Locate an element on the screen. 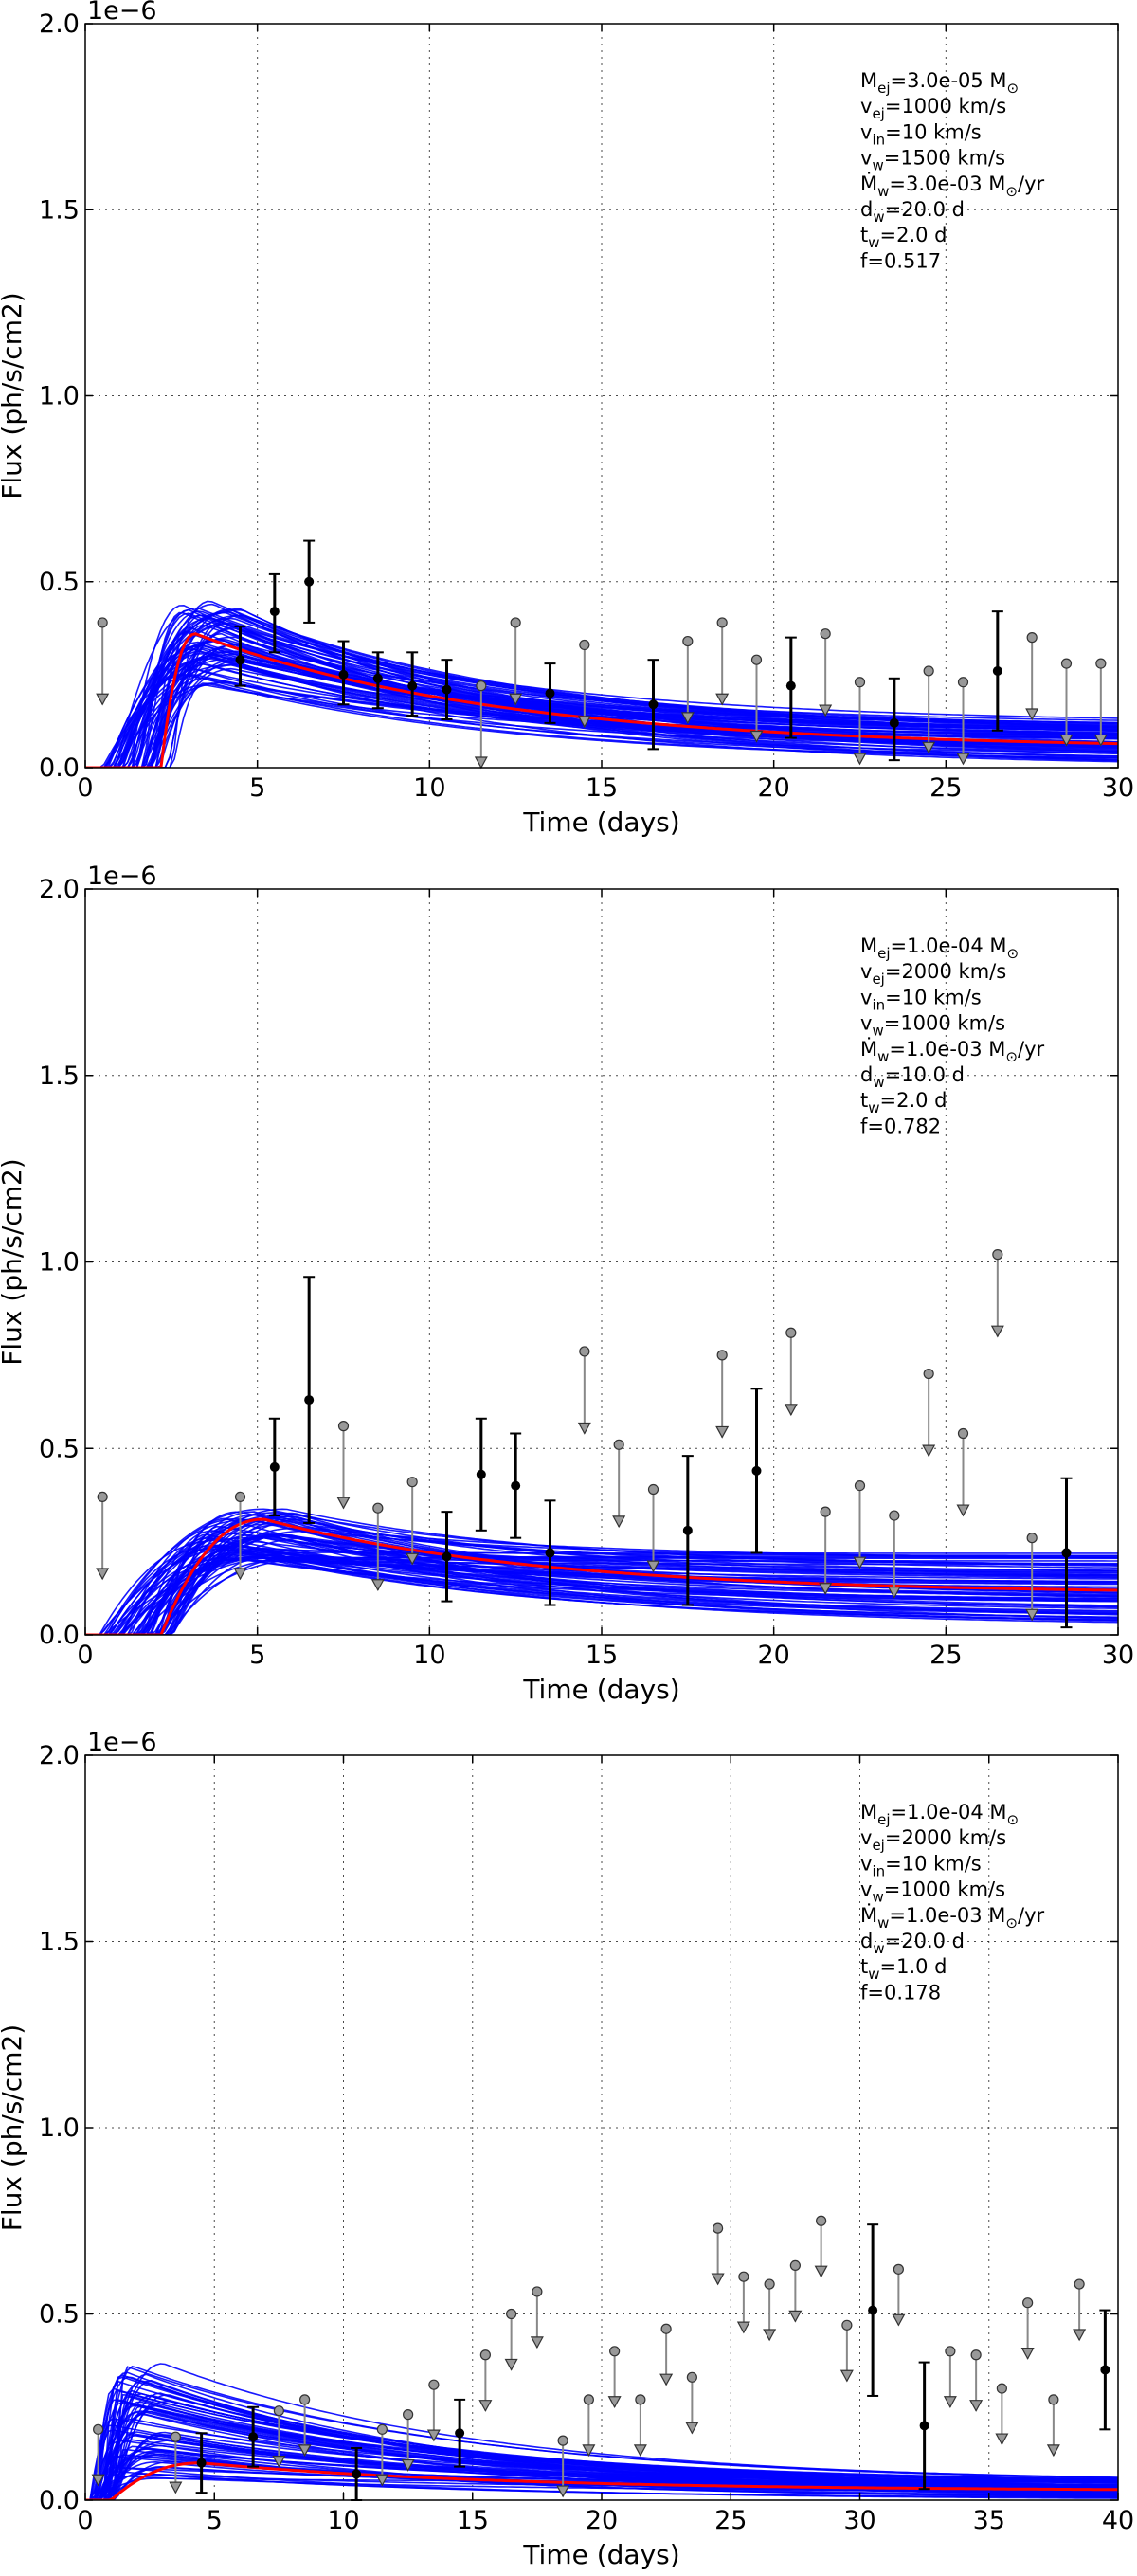  annotation-line: vej=1000 km/s is located at coordinates (933, 108).